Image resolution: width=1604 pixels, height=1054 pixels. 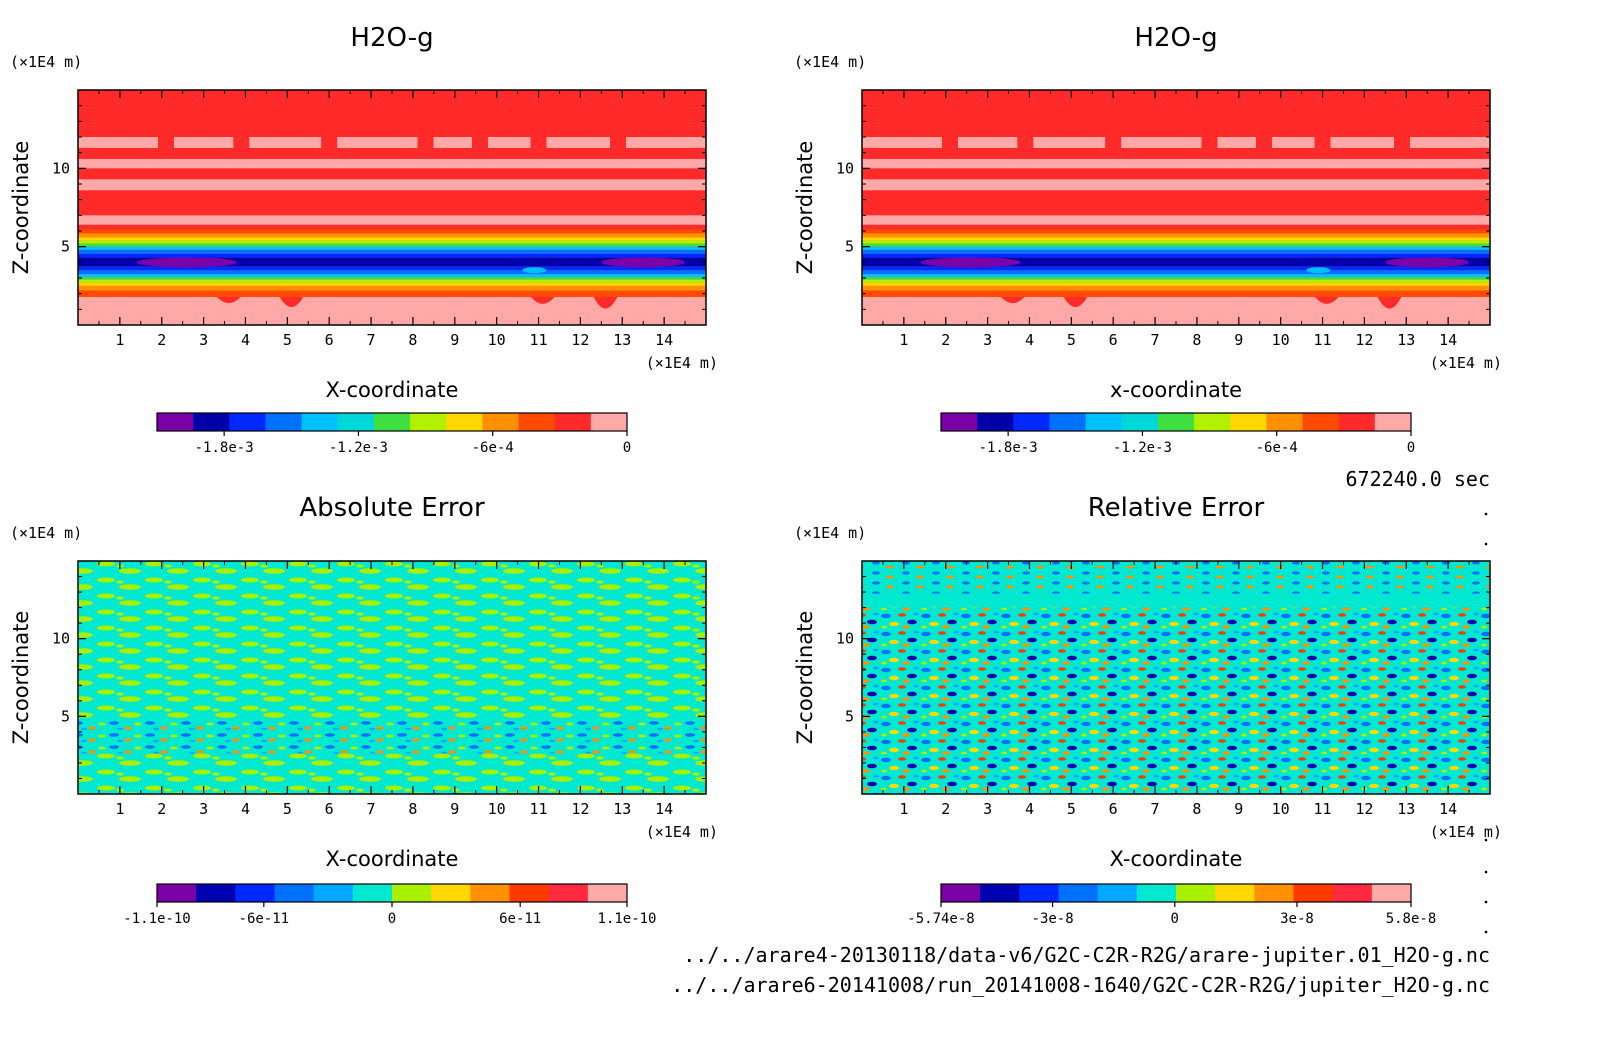 What do you see at coordinates (21, 678) in the screenshot?
I see `y-axis-label: Z-coordinate` at bounding box center [21, 678].